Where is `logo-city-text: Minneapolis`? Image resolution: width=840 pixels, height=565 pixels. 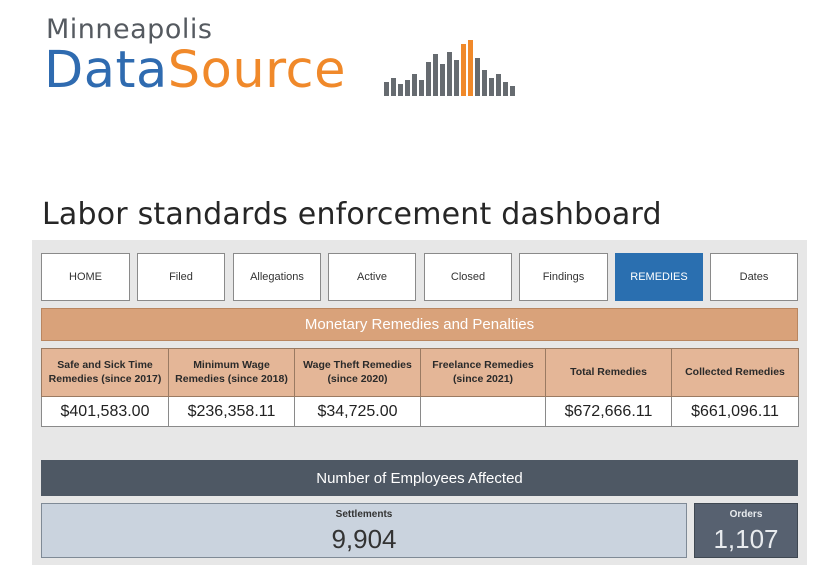 logo-city-text: Minneapolis is located at coordinates (129, 29).